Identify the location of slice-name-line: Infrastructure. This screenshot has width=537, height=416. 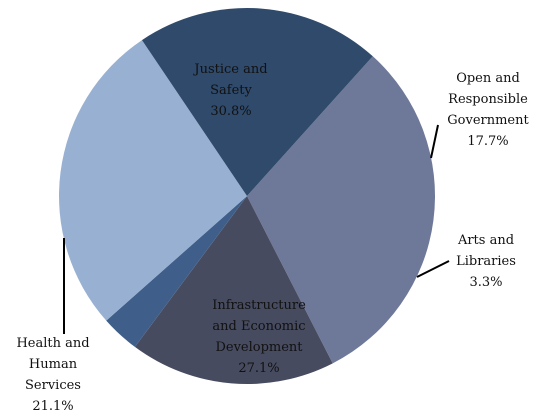
(259, 305).